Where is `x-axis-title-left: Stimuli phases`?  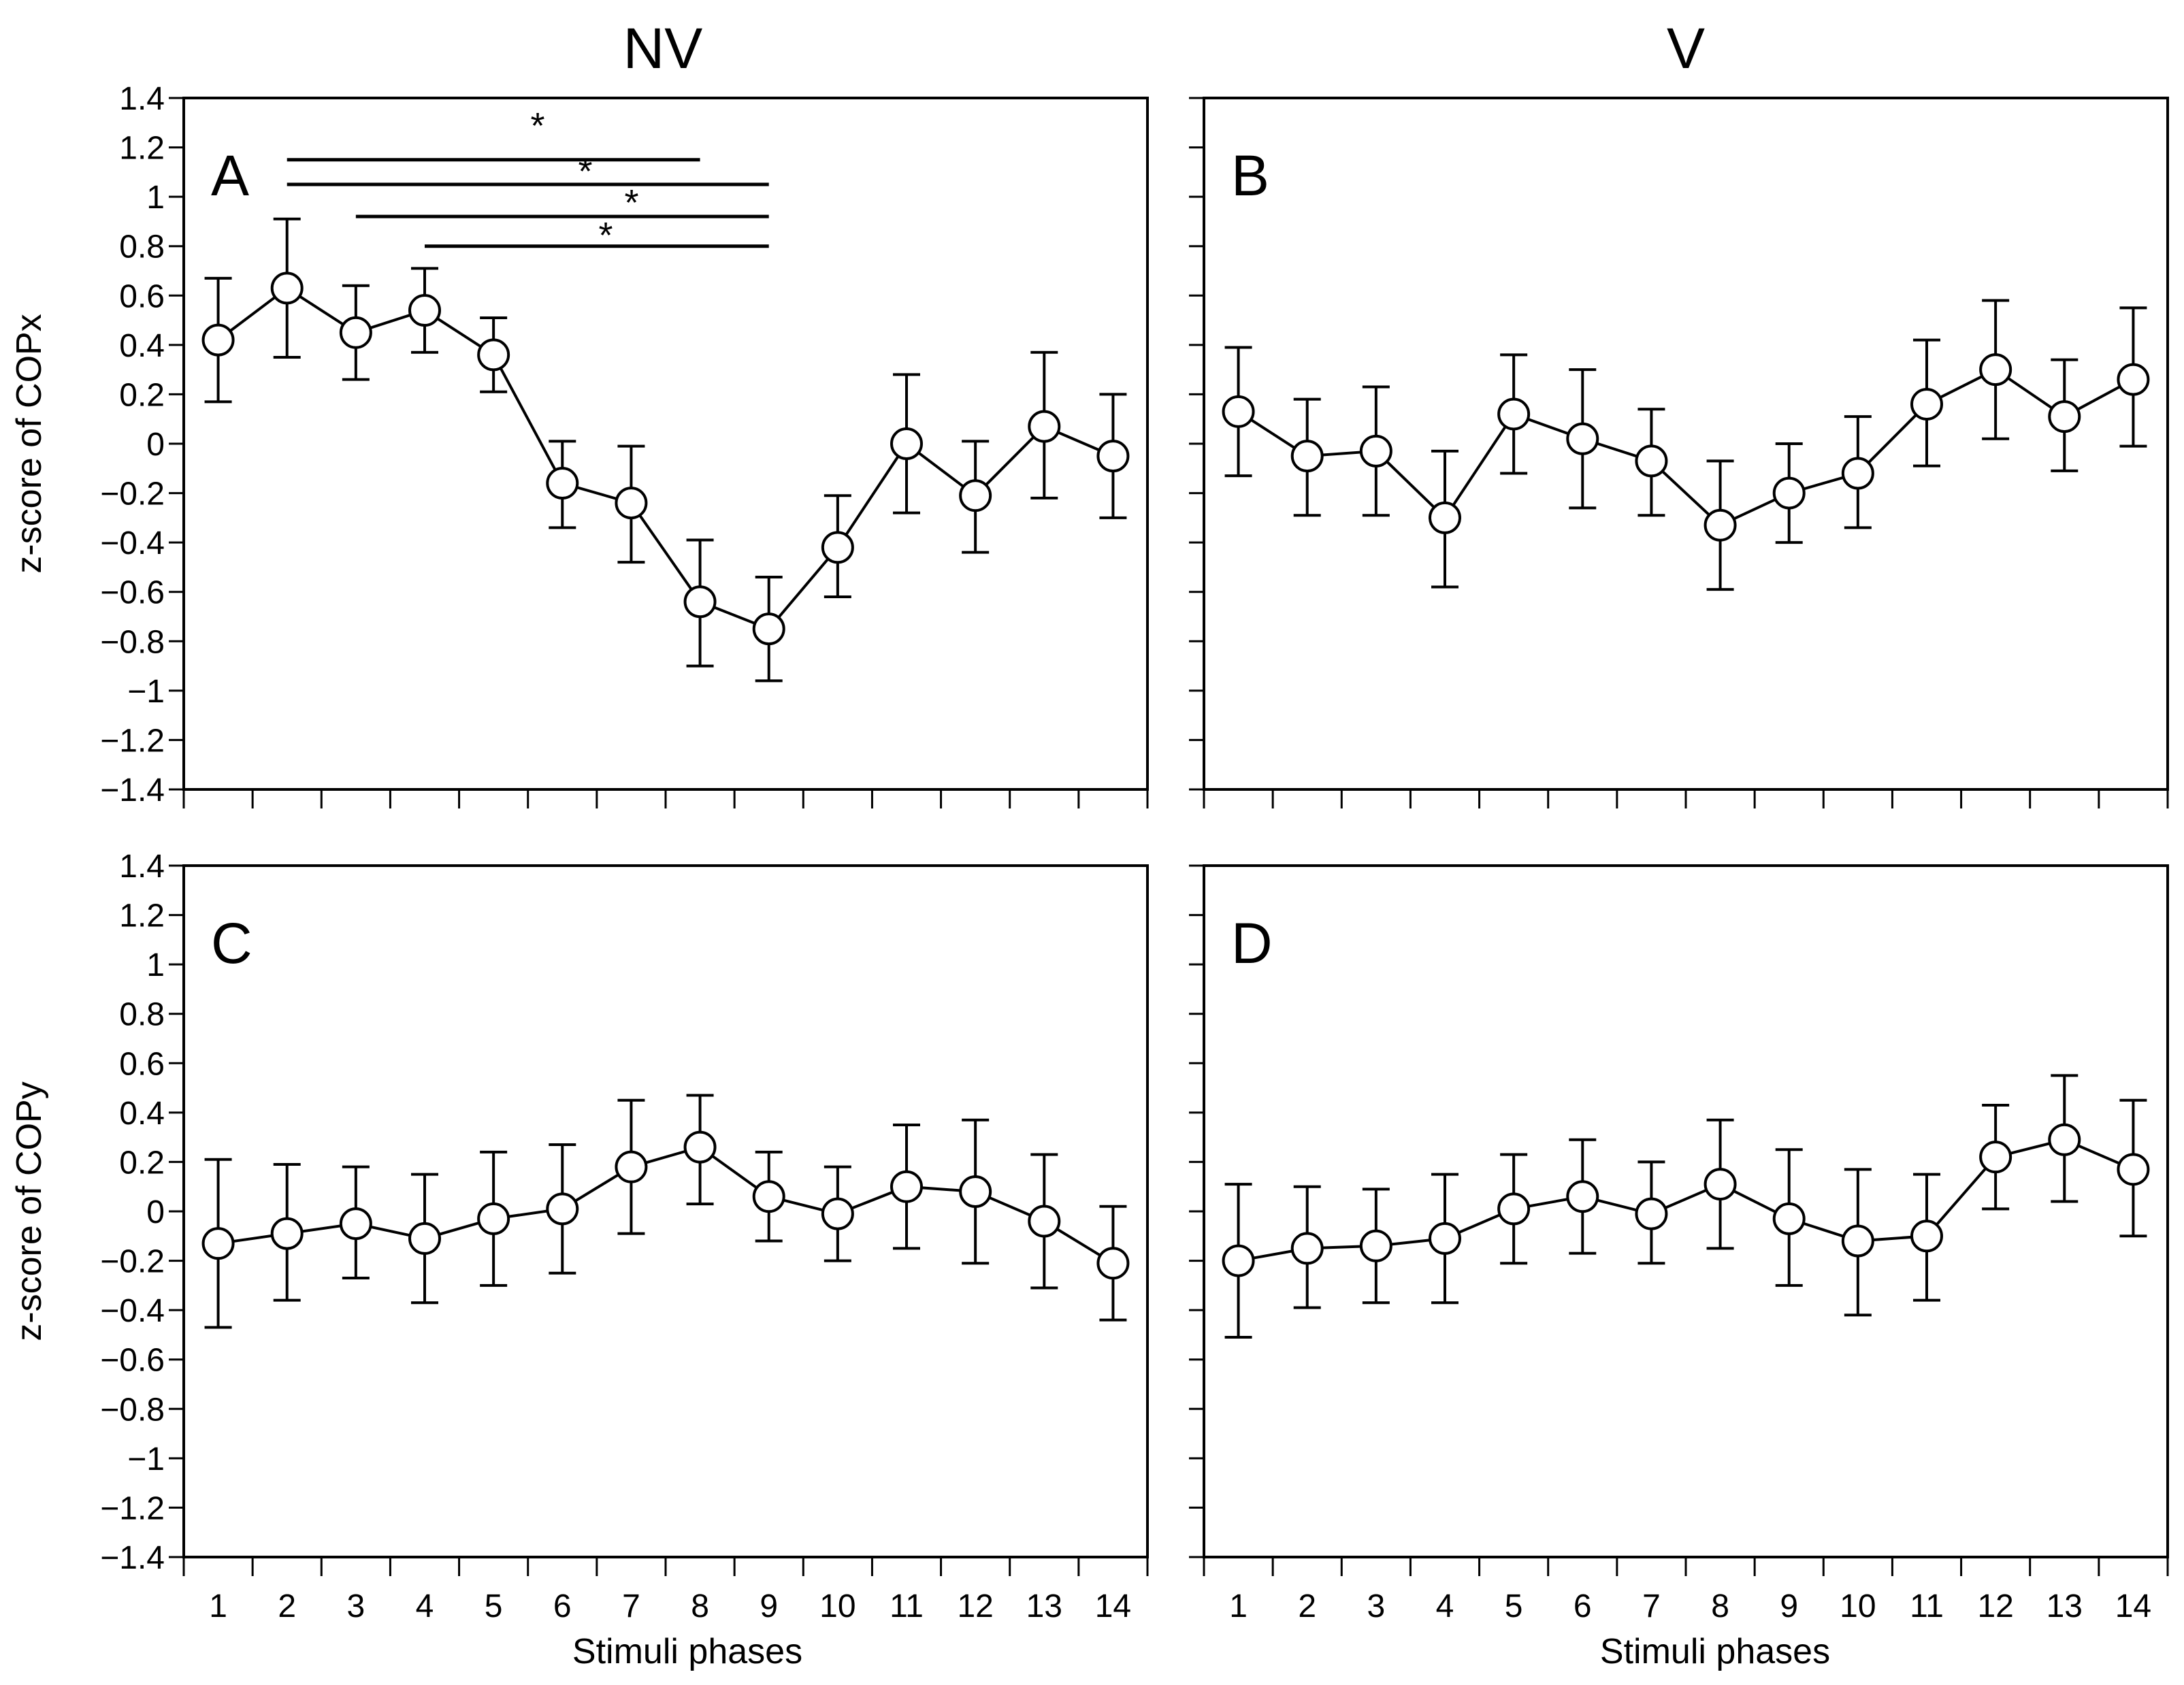 x-axis-title-left: Stimuli phases is located at coordinates (687, 1651).